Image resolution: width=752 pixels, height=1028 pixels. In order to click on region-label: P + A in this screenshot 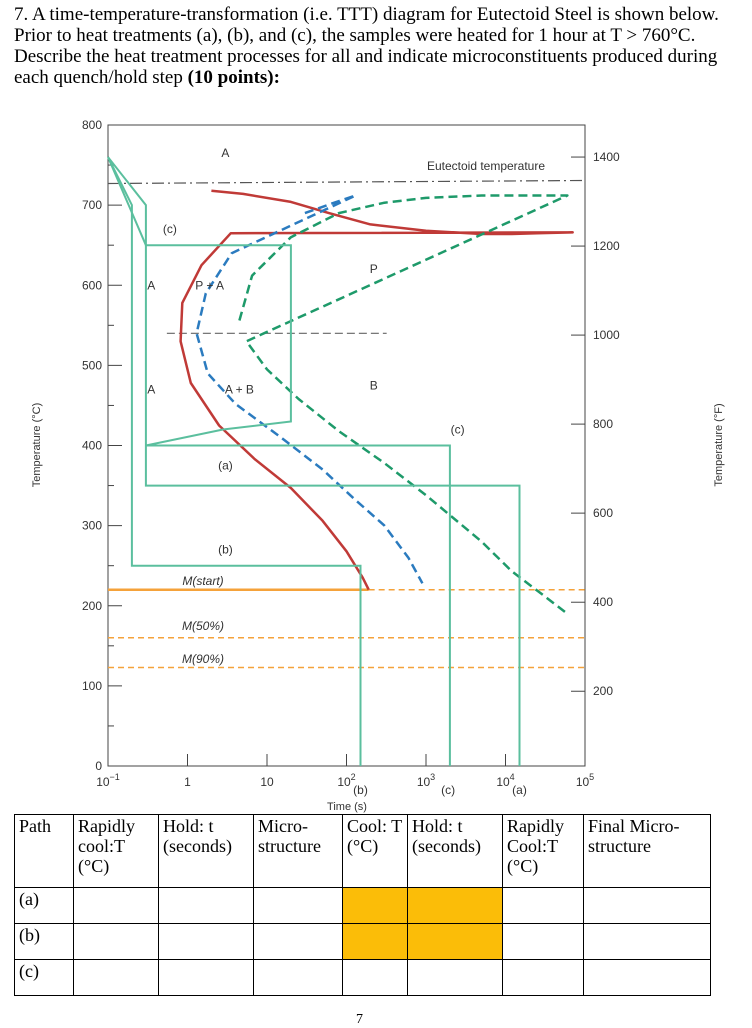, I will do `click(209, 285)`.